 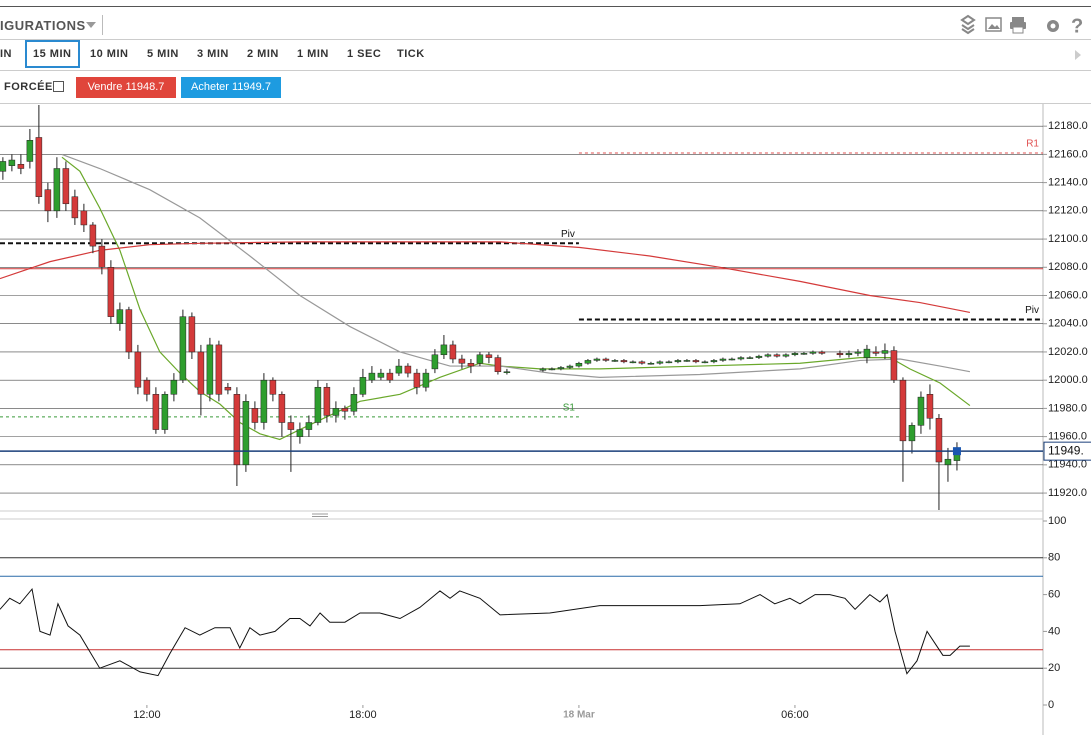 What do you see at coordinates (1054, 668) in the screenshot?
I see `y-tick-label: 20` at bounding box center [1054, 668].